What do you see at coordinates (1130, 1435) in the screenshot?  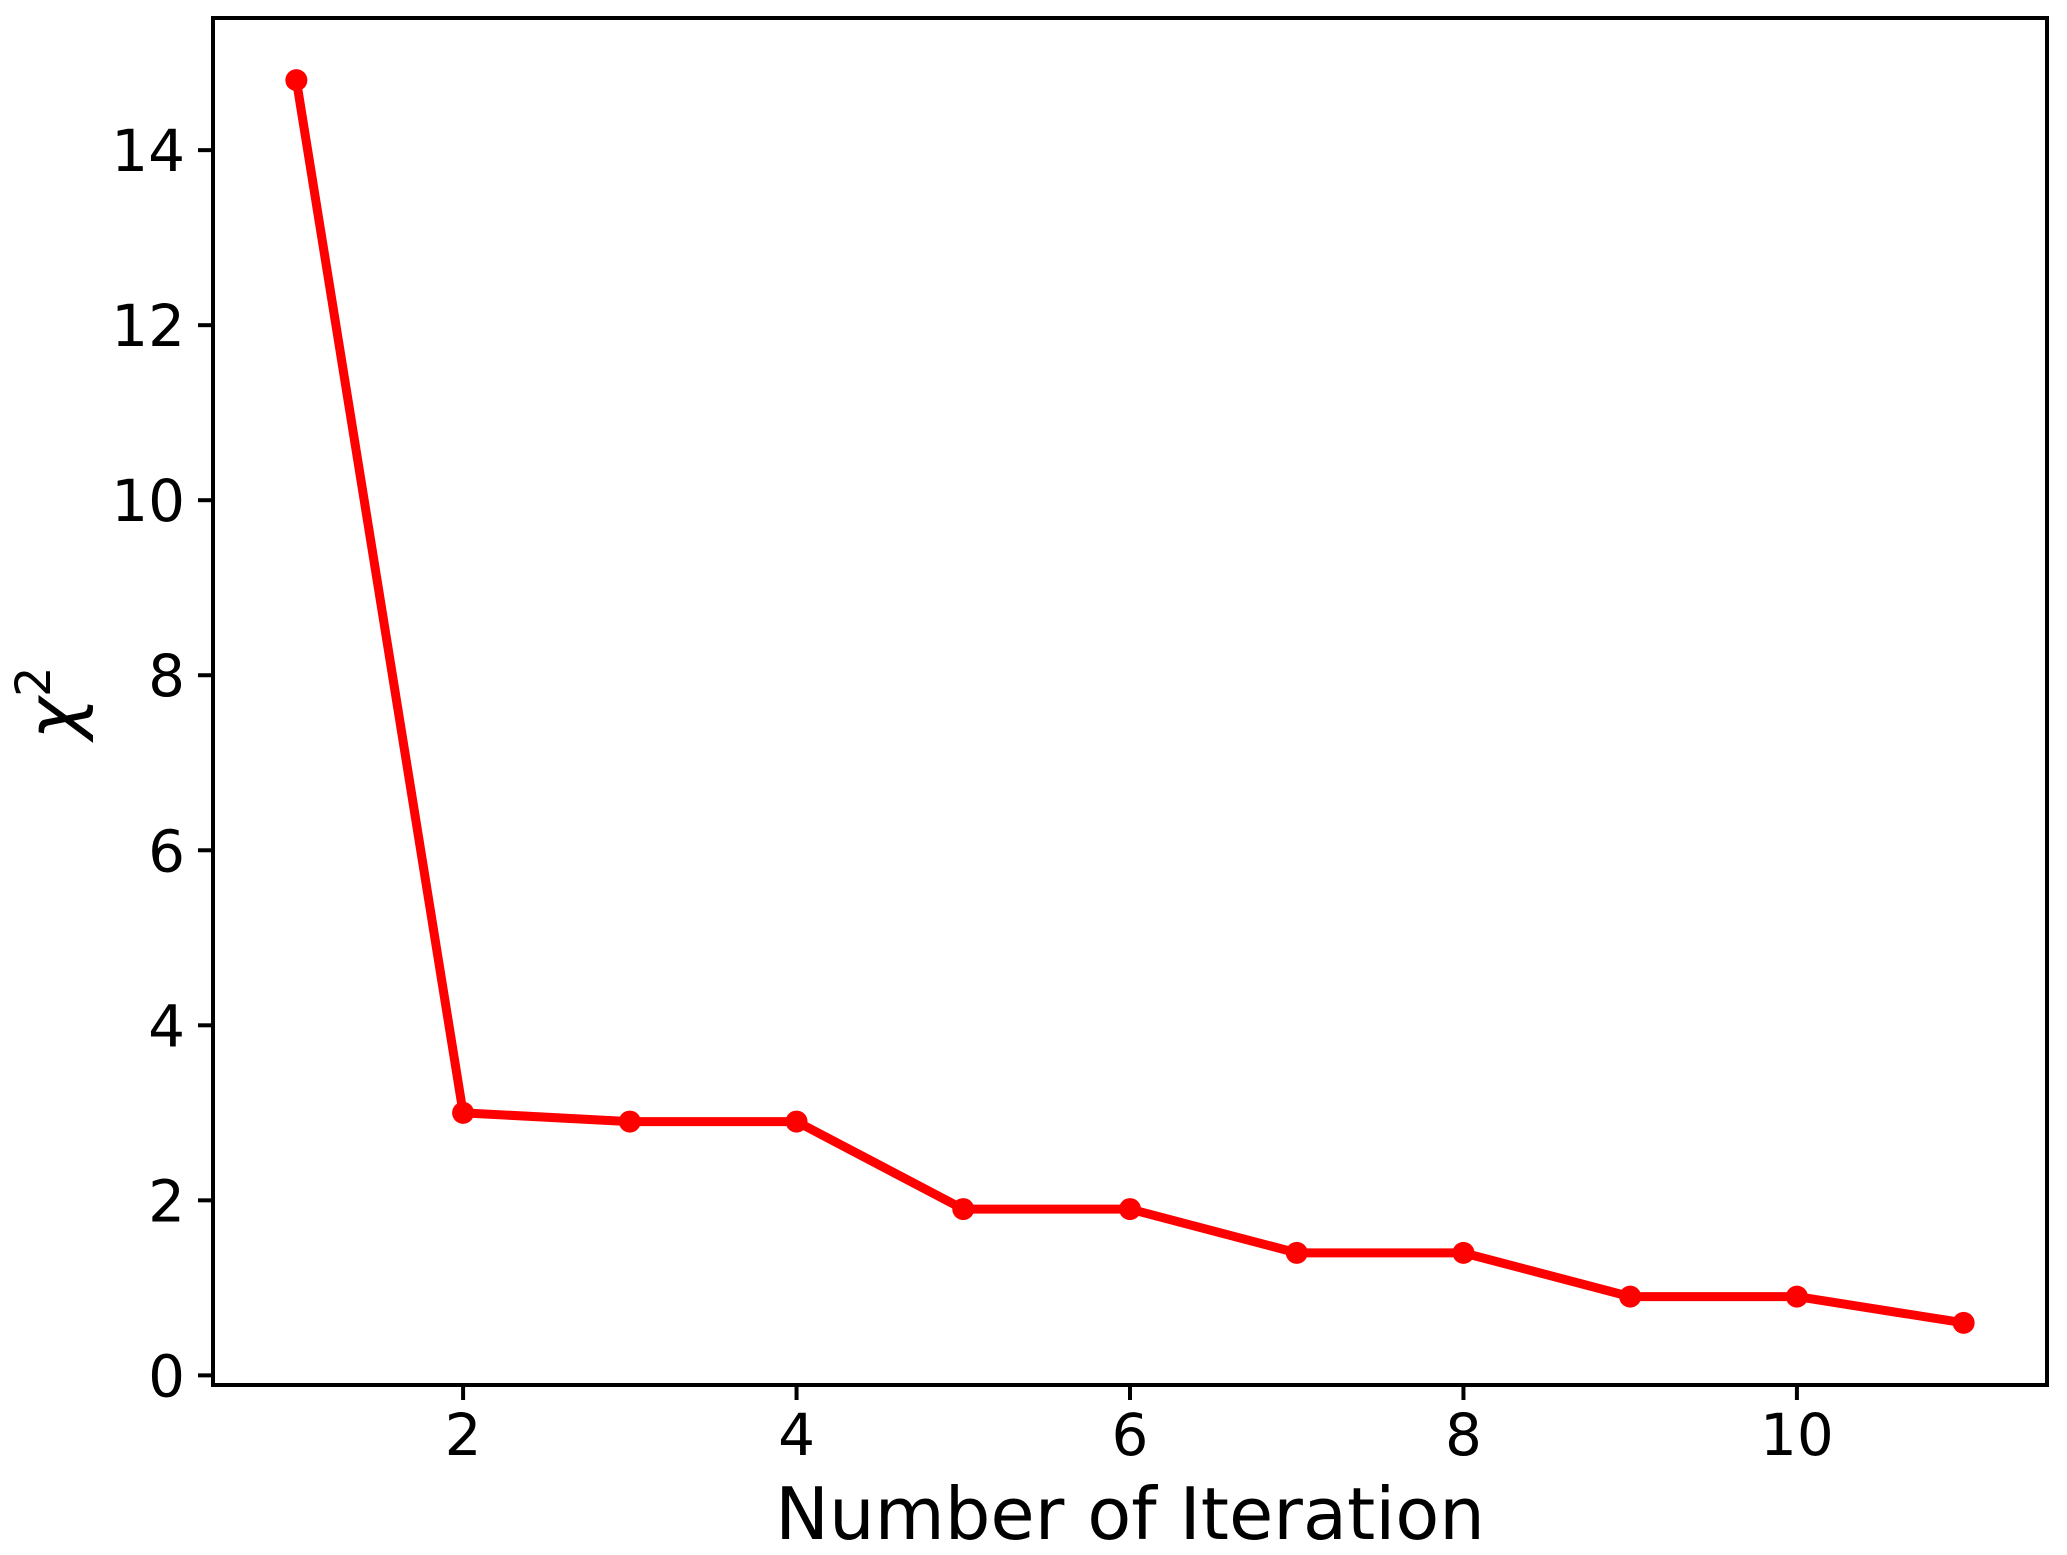 I see `x-tick-label: 6` at bounding box center [1130, 1435].